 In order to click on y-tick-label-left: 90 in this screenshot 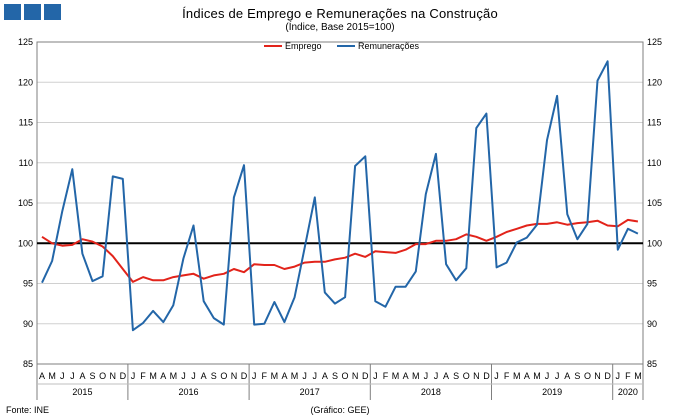, I will do `click(28, 324)`.